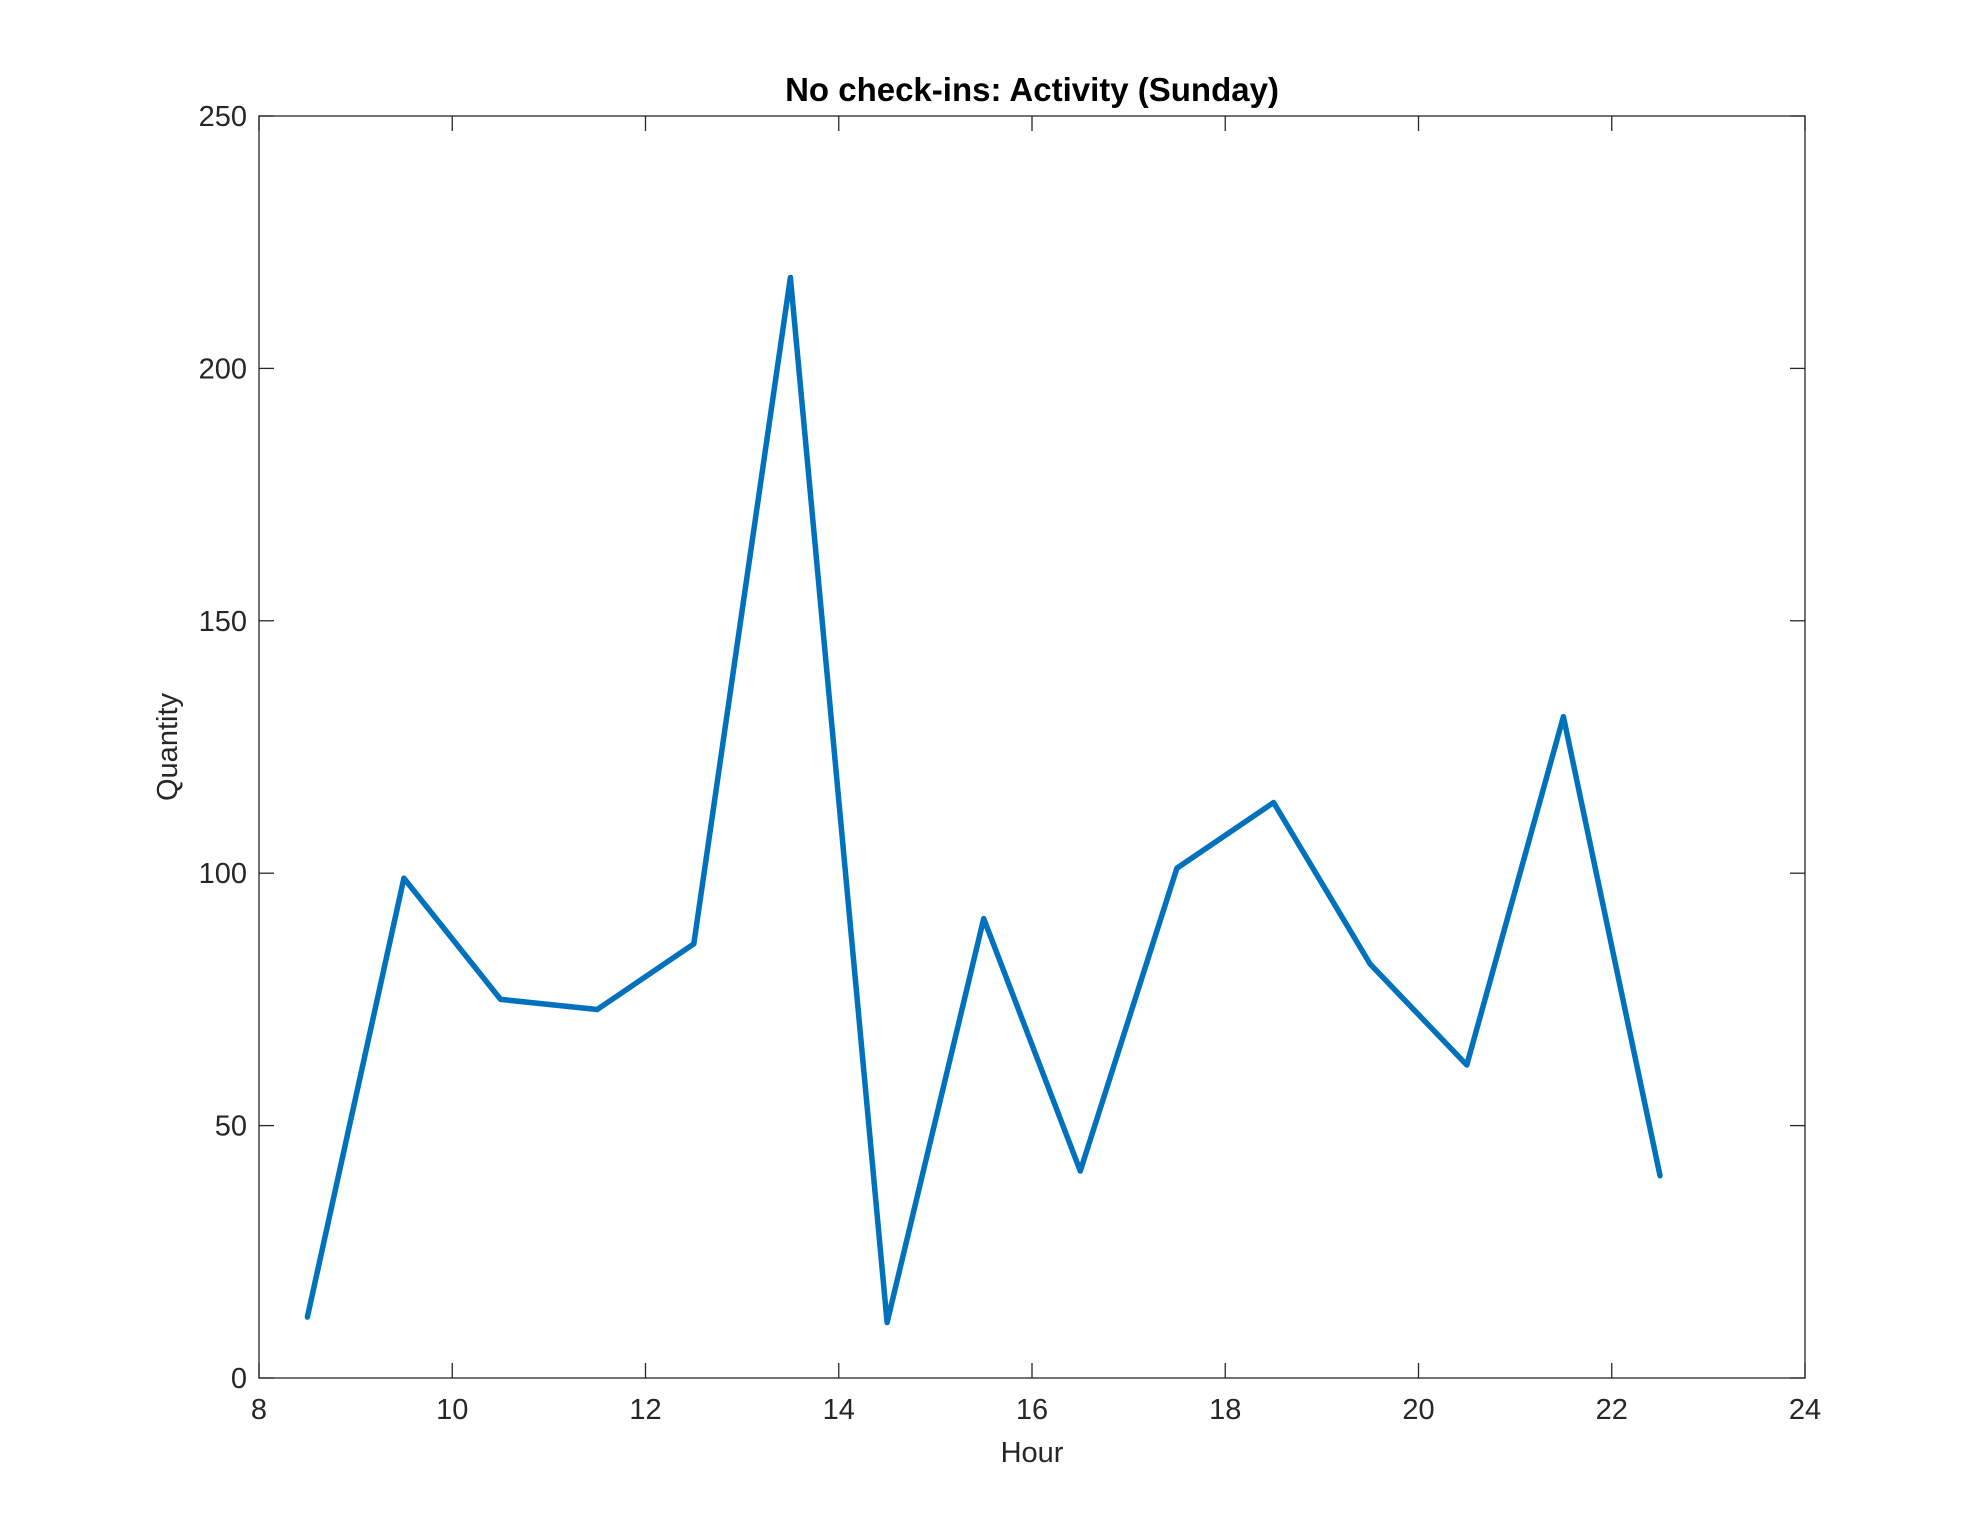 The width and height of the screenshot is (1986, 1540). I want to click on y-tick-label: 100, so click(223, 874).